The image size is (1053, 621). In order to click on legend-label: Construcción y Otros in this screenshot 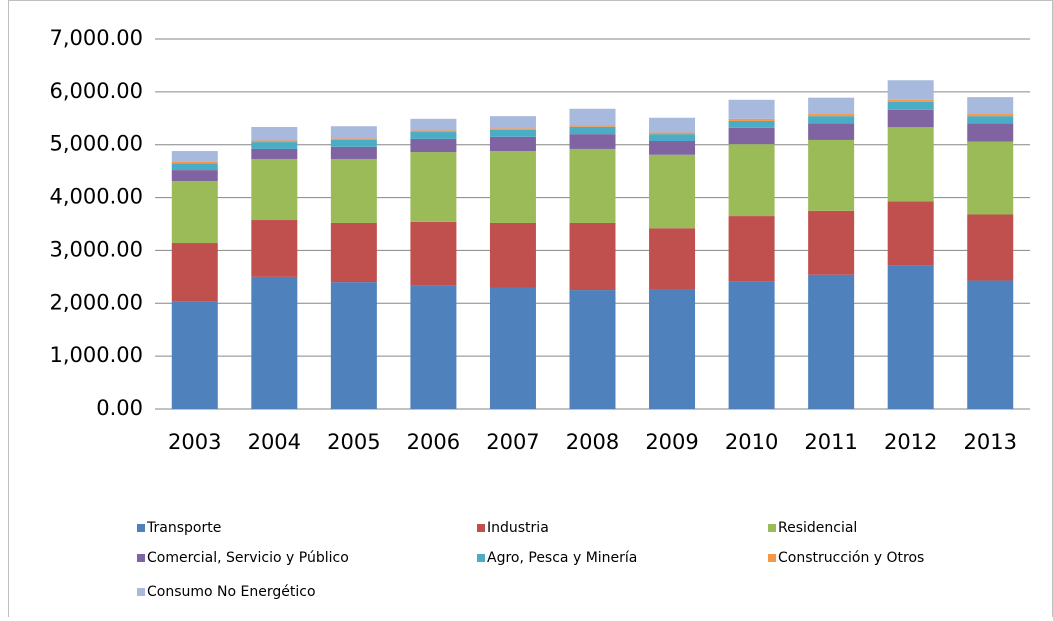, I will do `click(851, 558)`.